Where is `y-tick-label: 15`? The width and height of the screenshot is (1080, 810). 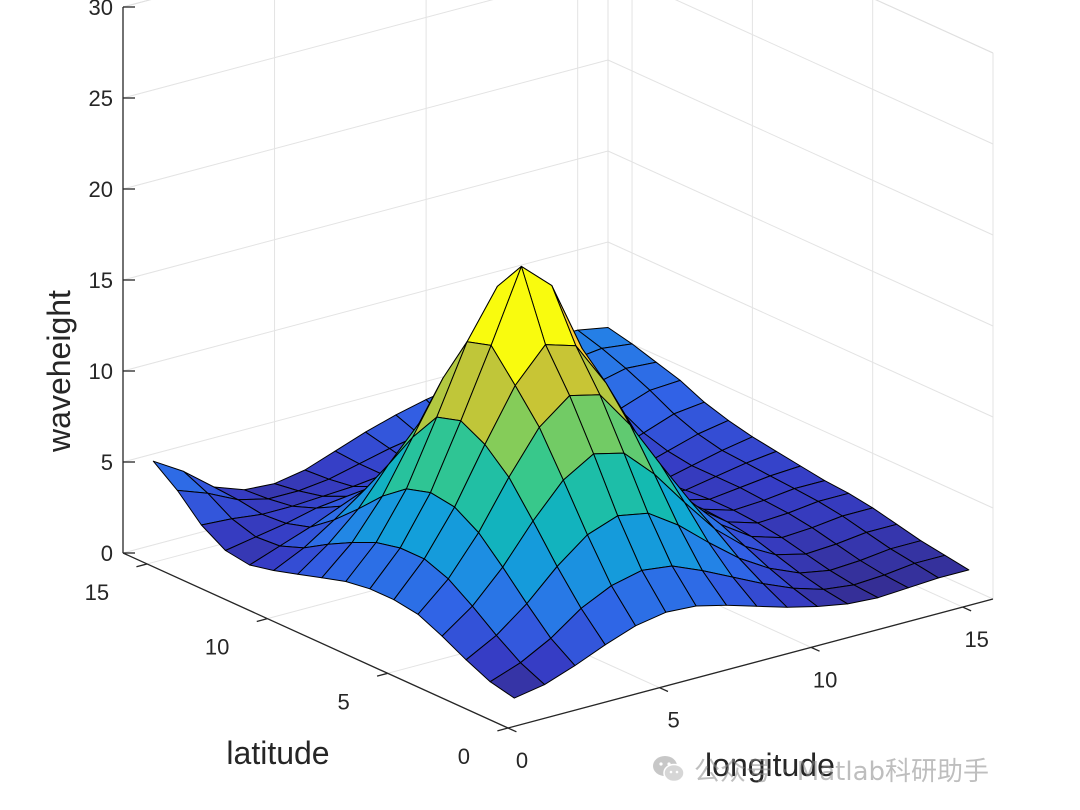
y-tick-label: 15 is located at coordinates (97, 592).